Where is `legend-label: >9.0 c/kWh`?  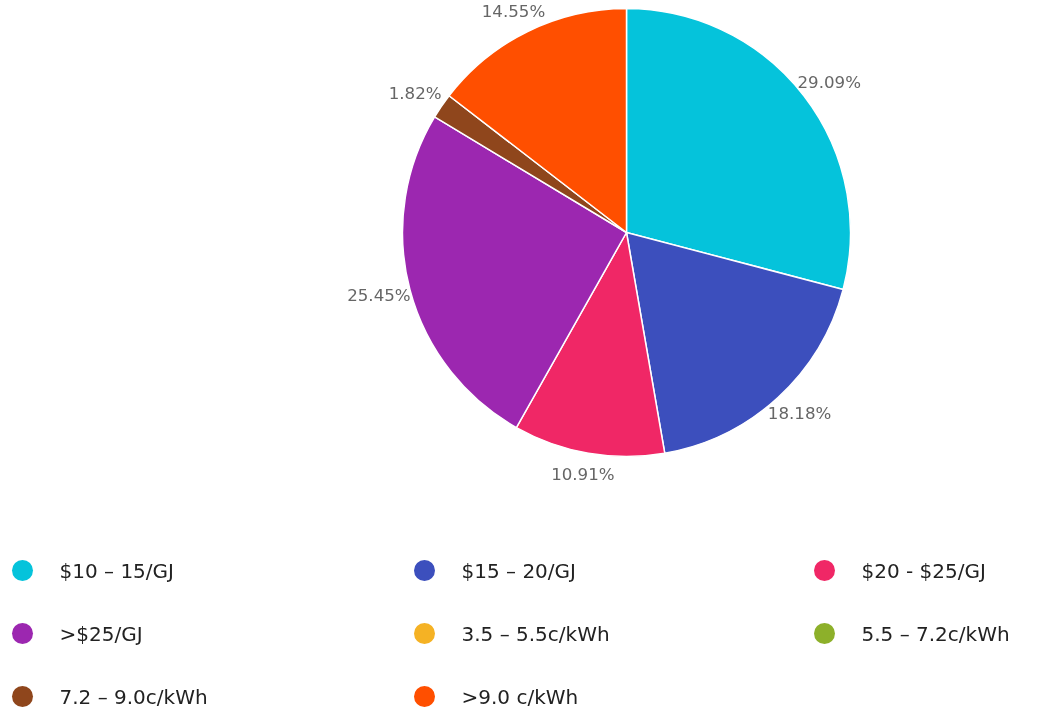 legend-label: >9.0 c/kWh is located at coordinates (520, 696).